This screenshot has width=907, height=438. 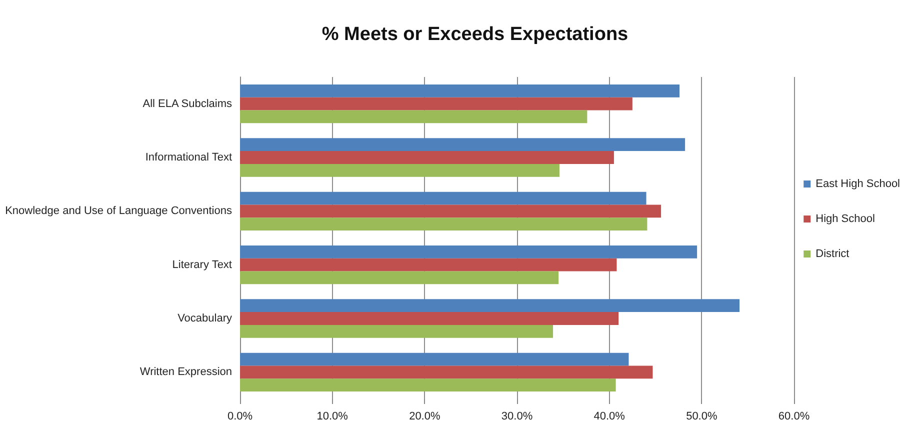 What do you see at coordinates (240, 416) in the screenshot?
I see `x-tick-label: 0.0%` at bounding box center [240, 416].